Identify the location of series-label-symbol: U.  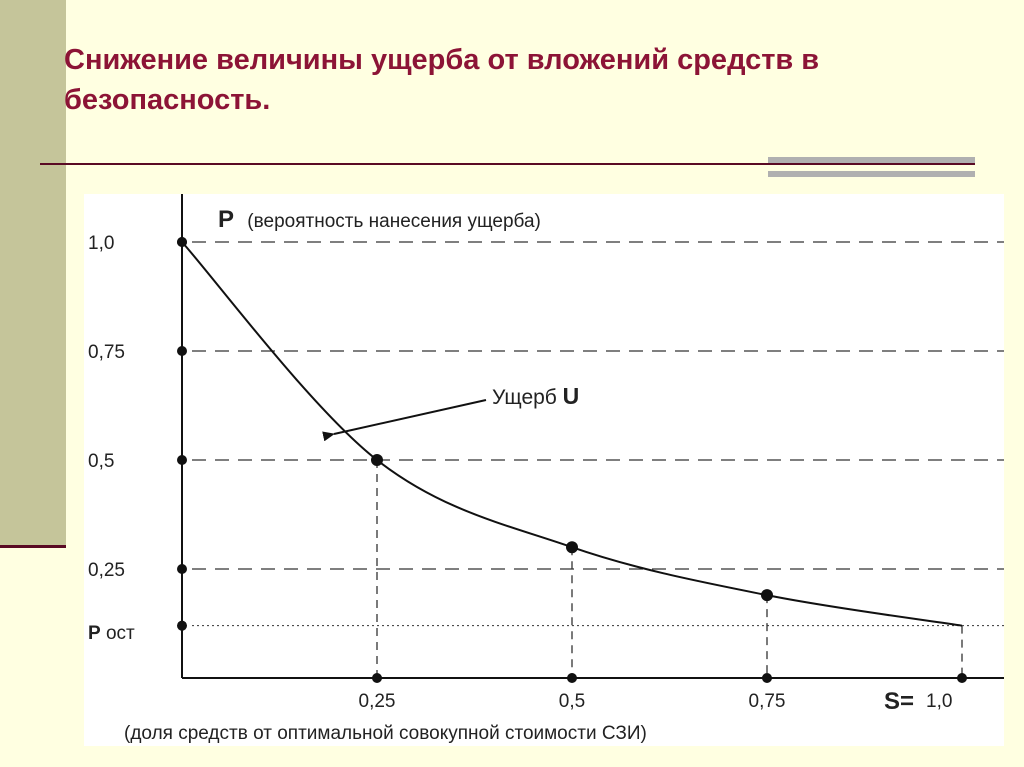
(571, 396).